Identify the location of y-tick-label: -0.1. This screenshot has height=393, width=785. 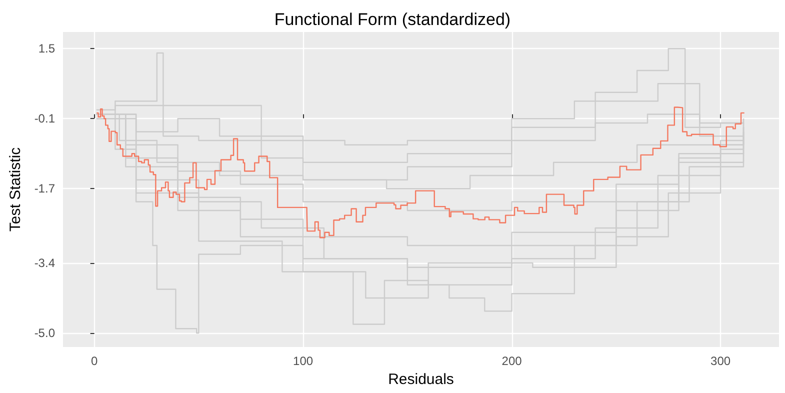
(45, 119).